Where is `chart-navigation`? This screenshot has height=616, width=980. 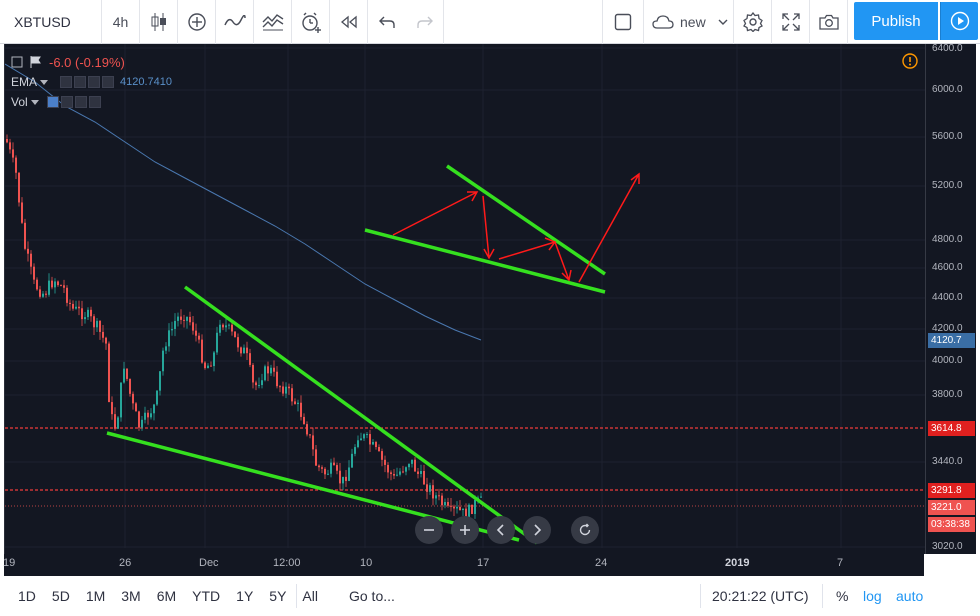 chart-navigation is located at coordinates (507, 530).